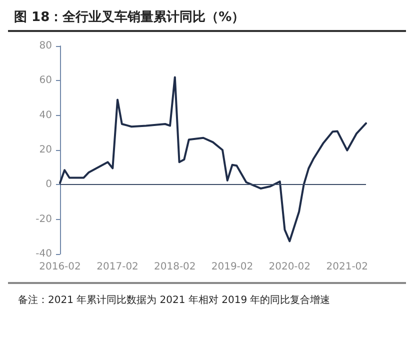  I want to click on x-tick-label: 2018-02, so click(175, 267).